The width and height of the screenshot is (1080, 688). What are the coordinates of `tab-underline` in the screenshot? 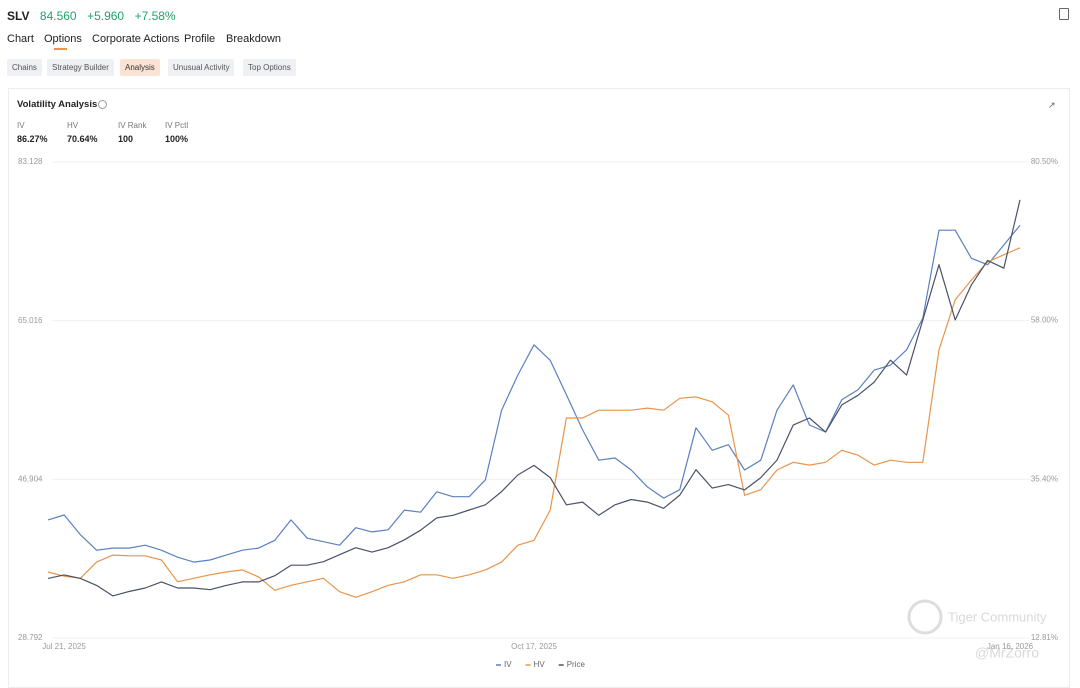 It's located at (60, 49).